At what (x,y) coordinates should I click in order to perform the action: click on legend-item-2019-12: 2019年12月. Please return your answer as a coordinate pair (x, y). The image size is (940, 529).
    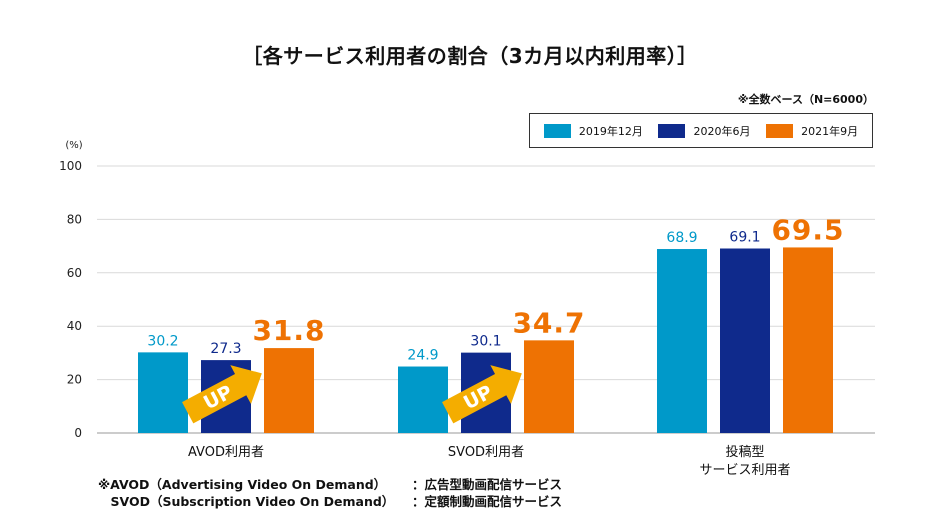
    Looking at the image, I should click on (593, 131).